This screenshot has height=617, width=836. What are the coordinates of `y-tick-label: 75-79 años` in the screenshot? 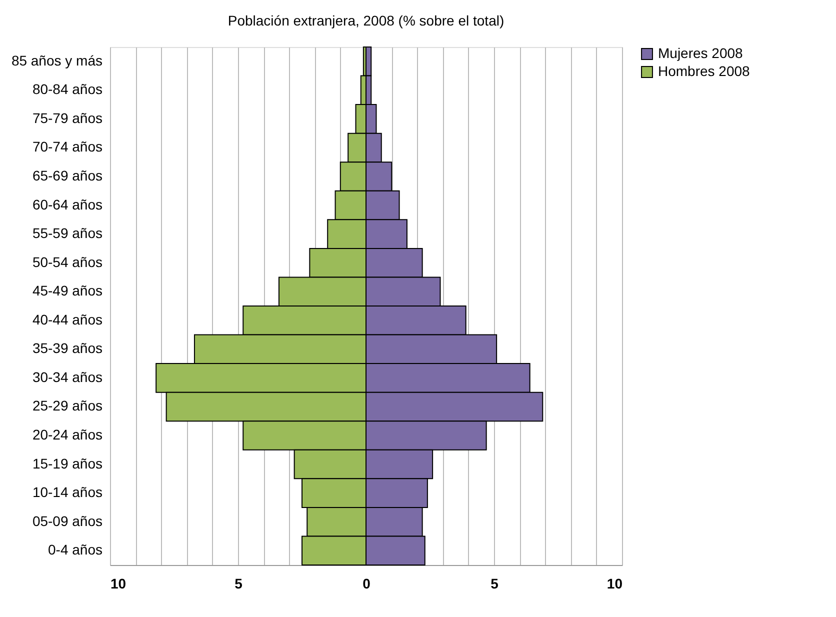 It's located at (67, 118).